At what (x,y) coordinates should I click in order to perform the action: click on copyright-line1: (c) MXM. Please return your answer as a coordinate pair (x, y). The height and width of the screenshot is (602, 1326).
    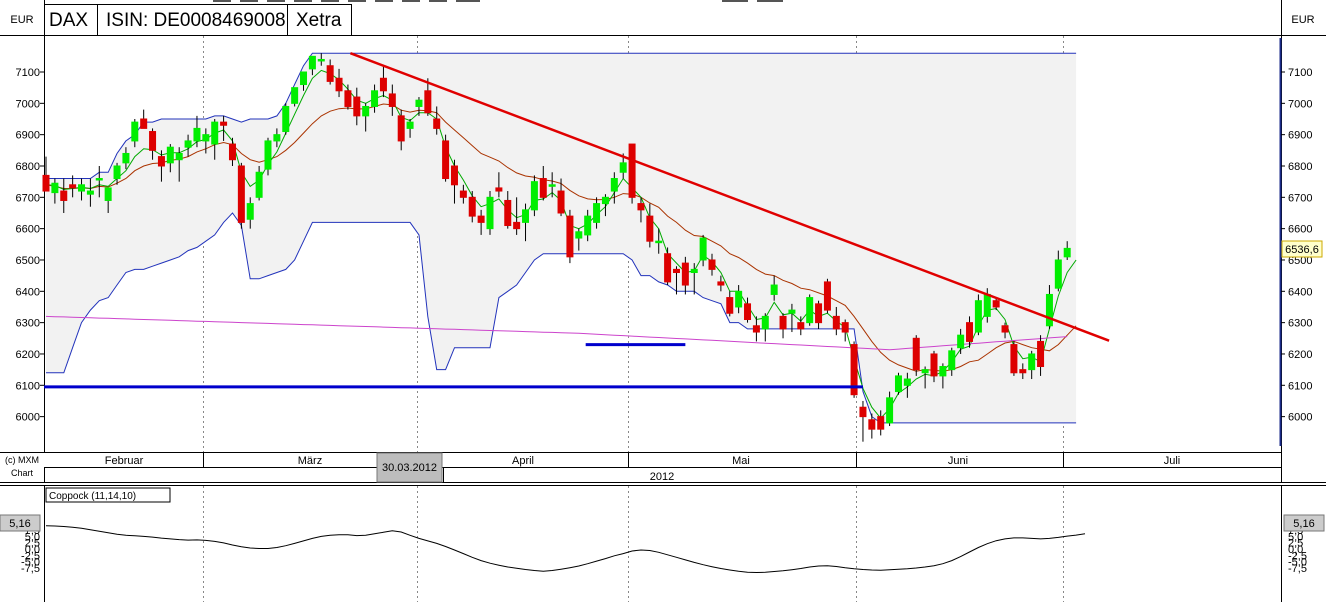
    Looking at the image, I should click on (22, 460).